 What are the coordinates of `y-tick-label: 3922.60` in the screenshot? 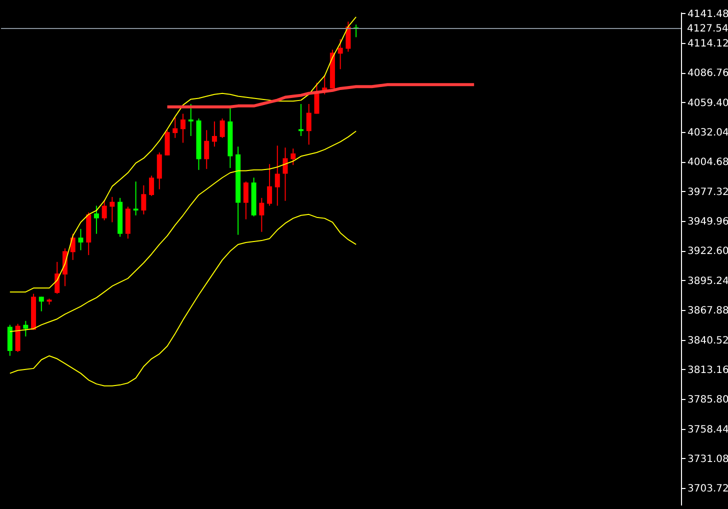 It's located at (708, 252).